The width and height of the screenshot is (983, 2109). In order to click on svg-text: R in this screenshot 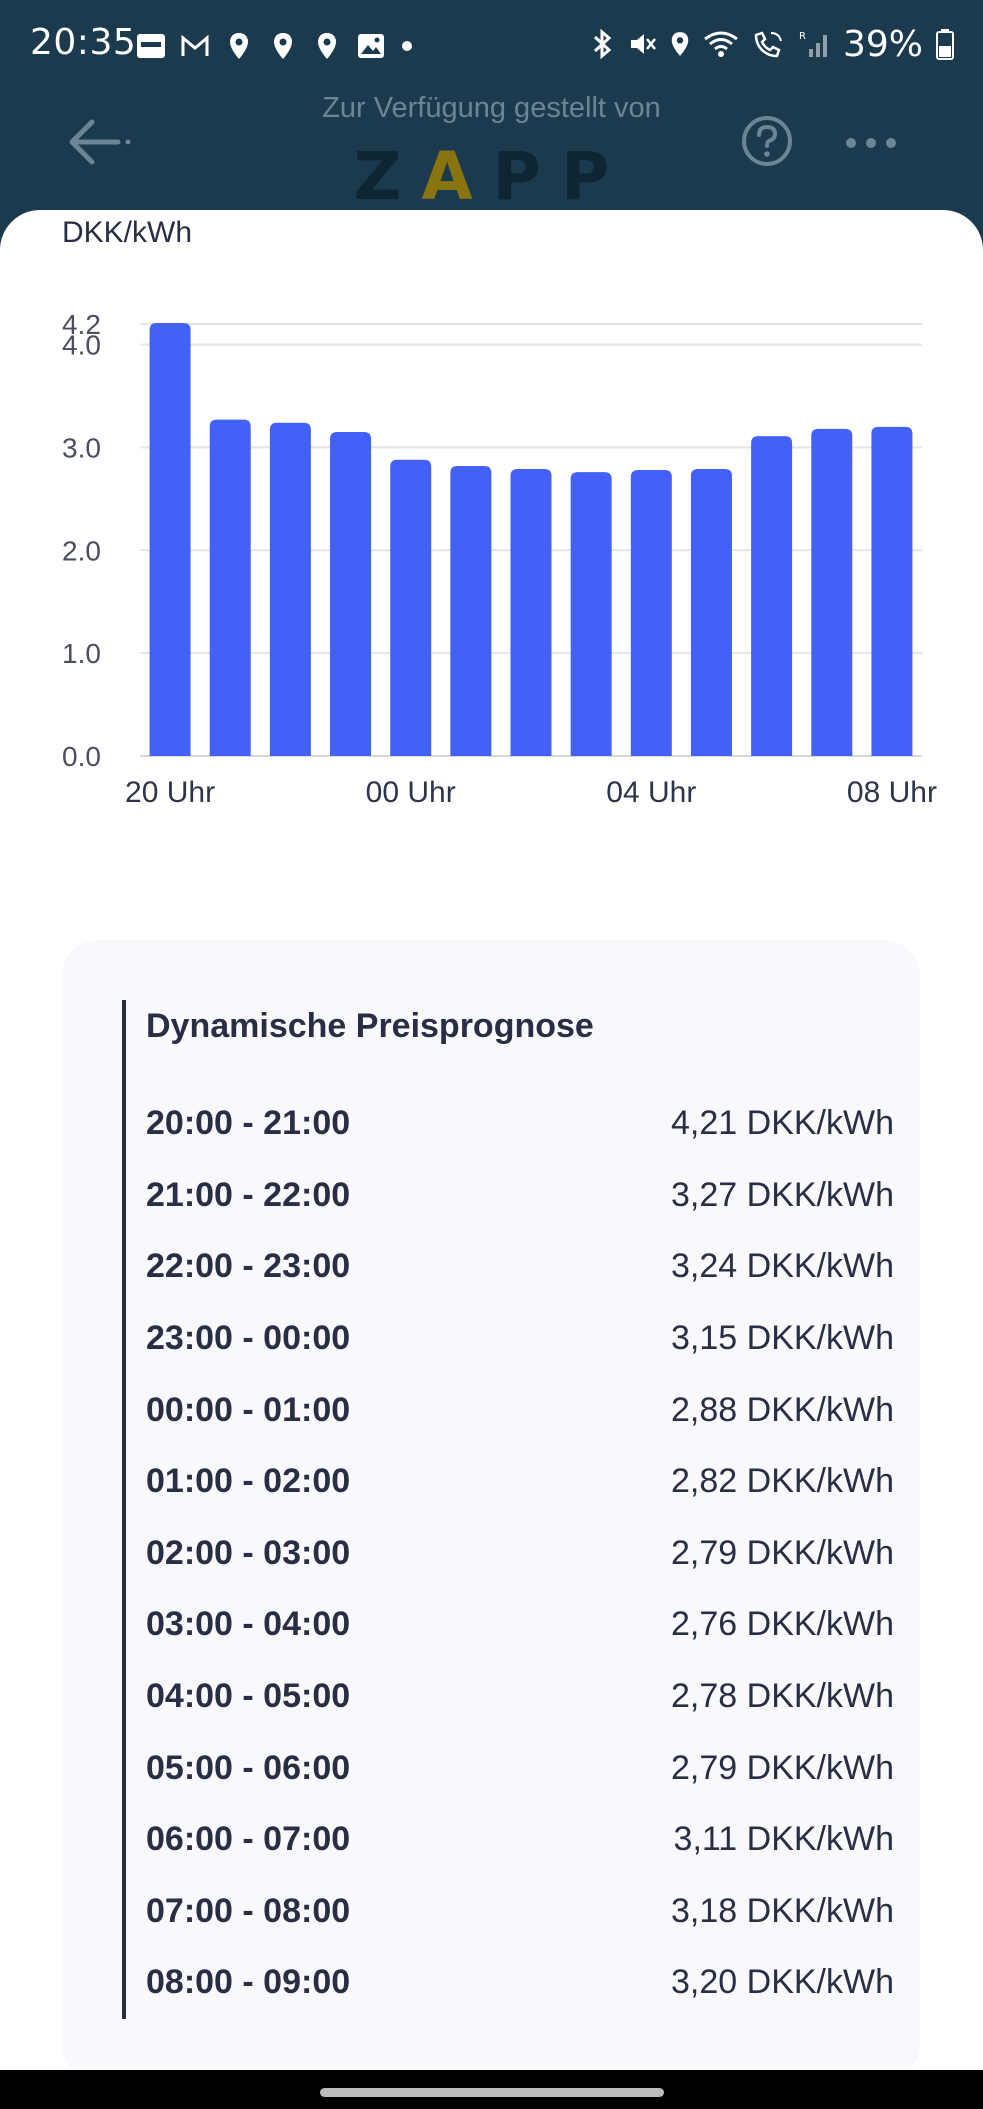, I will do `click(802, 36)`.